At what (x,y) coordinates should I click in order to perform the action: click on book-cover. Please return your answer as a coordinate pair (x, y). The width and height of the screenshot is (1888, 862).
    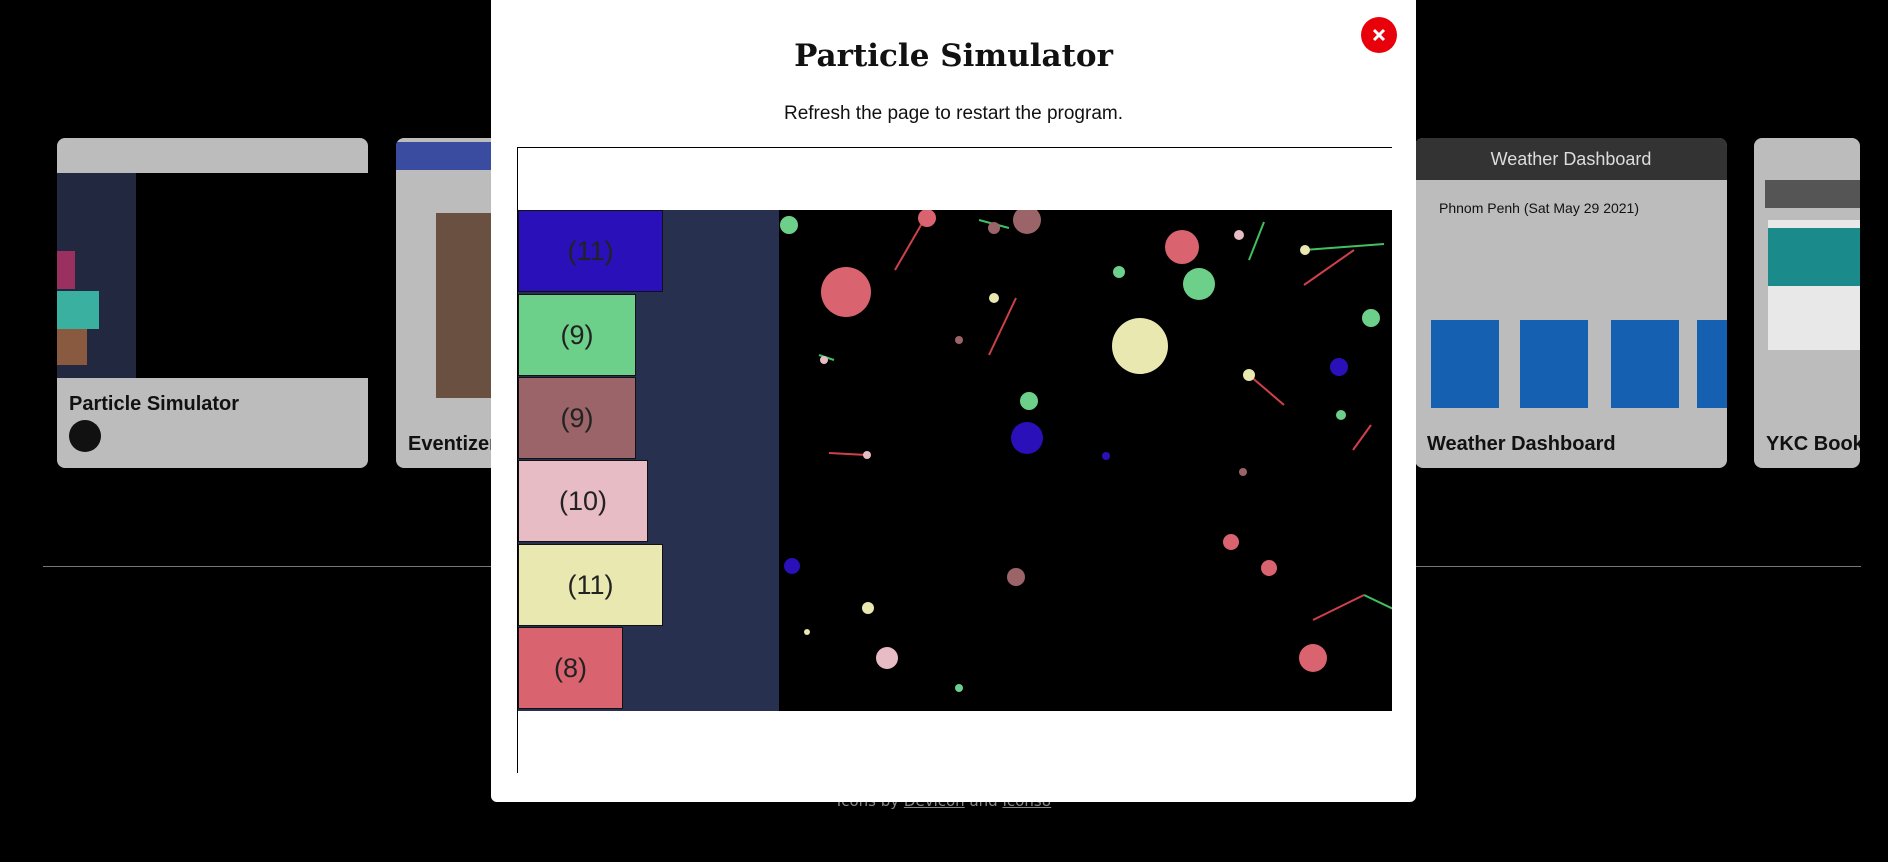
    Looking at the image, I should click on (1814, 285).